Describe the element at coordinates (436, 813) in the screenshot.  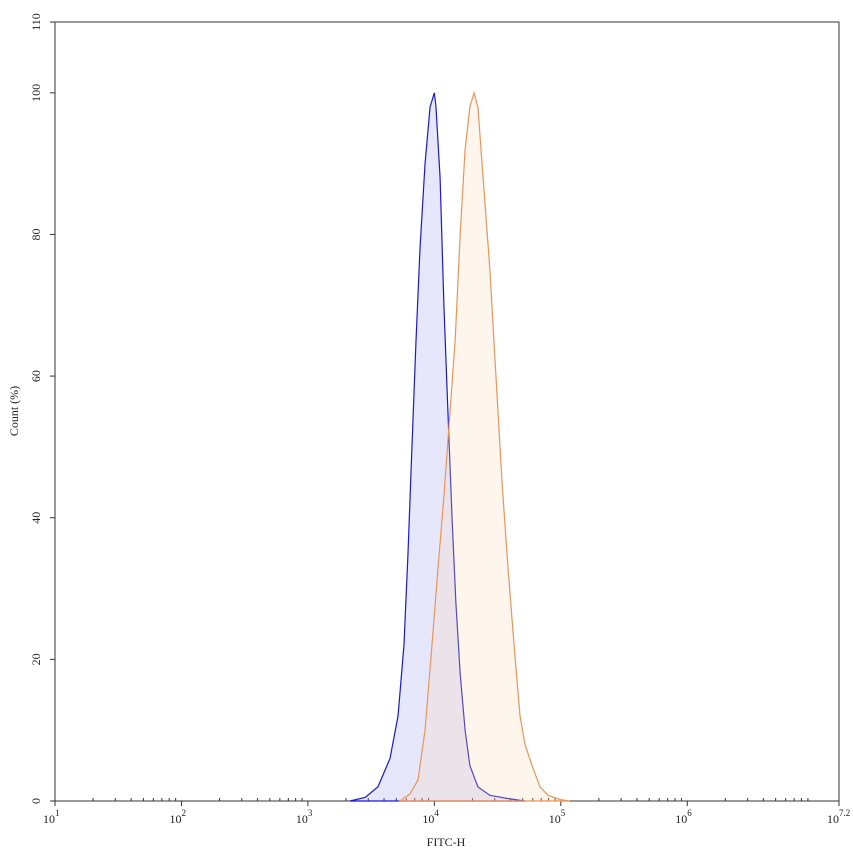
I see `x-tick-exponent: 4` at that location.